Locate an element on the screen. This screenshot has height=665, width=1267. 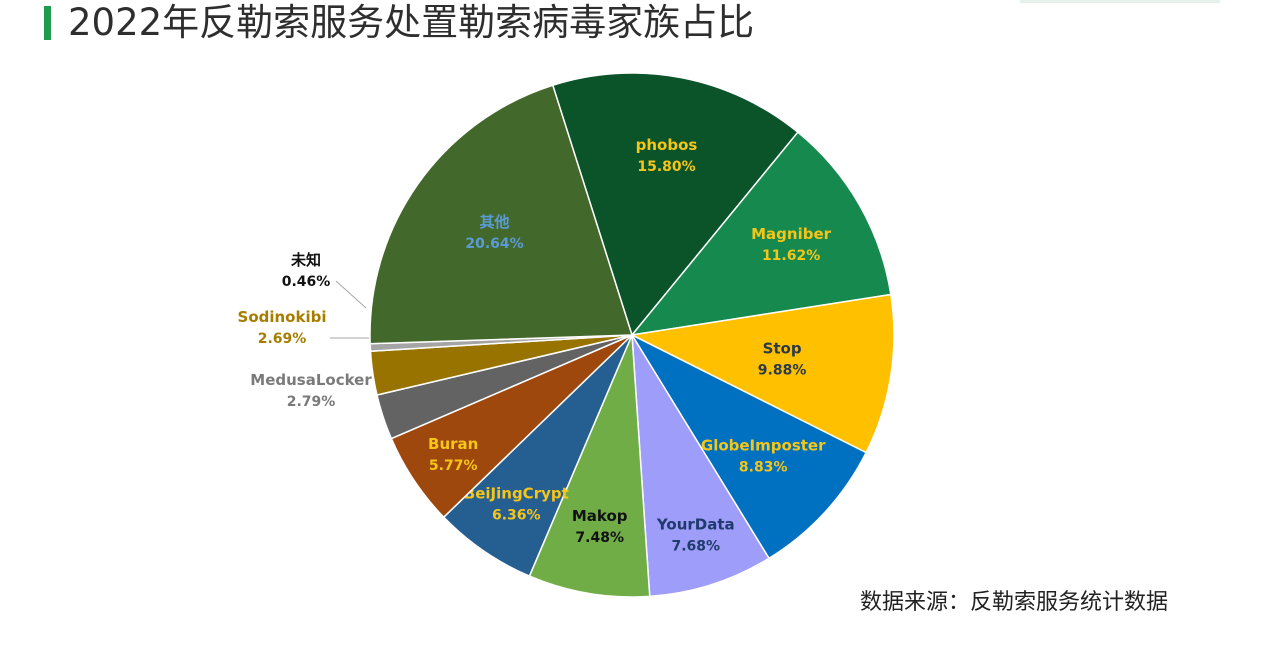
slice-label-0: phobos is located at coordinates (667, 145).